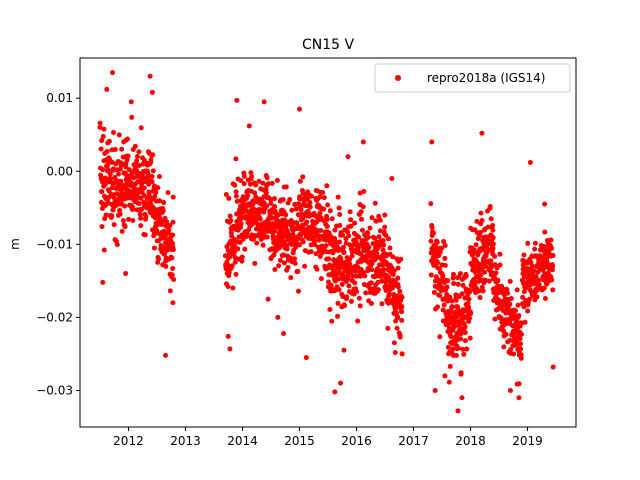 This screenshot has height=480, width=640. Describe the element at coordinates (59, 98) in the screenshot. I see `y-tick-label: 0.01` at that location.